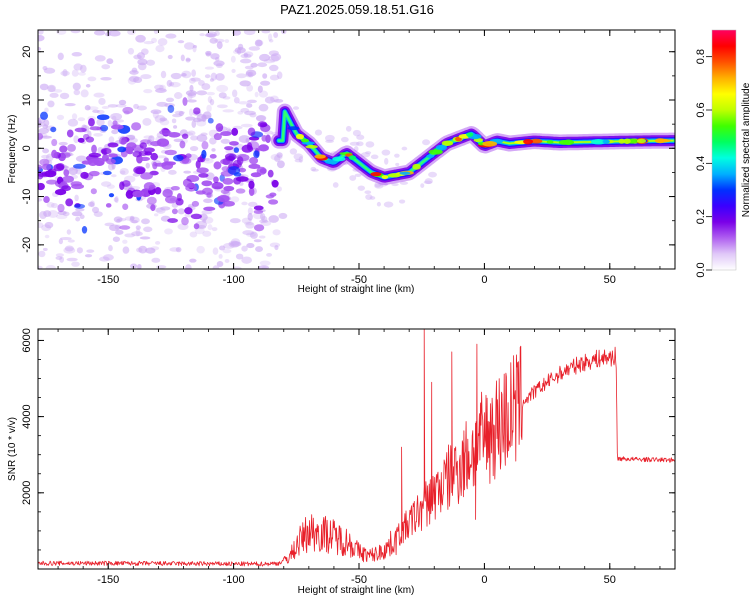 The height and width of the screenshot is (600, 750). I want to click on colorbar-gradient, so click(724, 150).